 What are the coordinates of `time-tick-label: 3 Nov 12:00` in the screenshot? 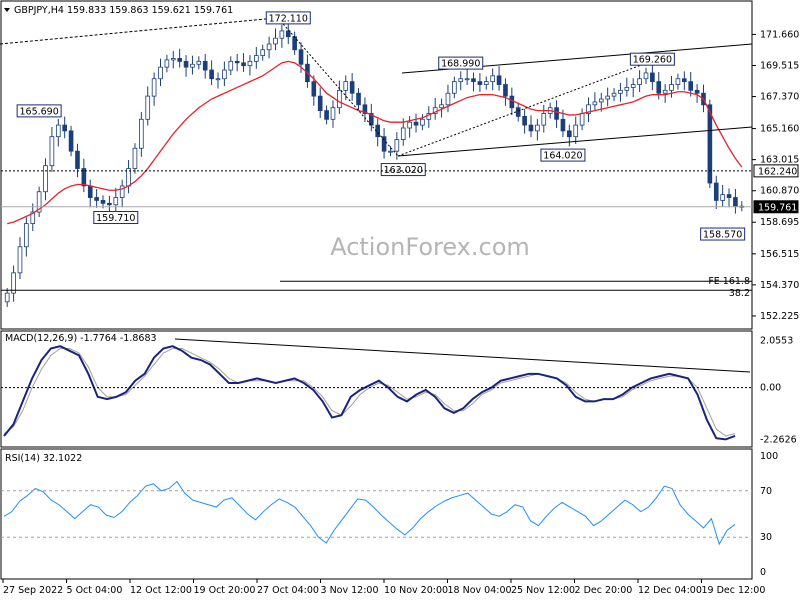 It's located at (350, 590).